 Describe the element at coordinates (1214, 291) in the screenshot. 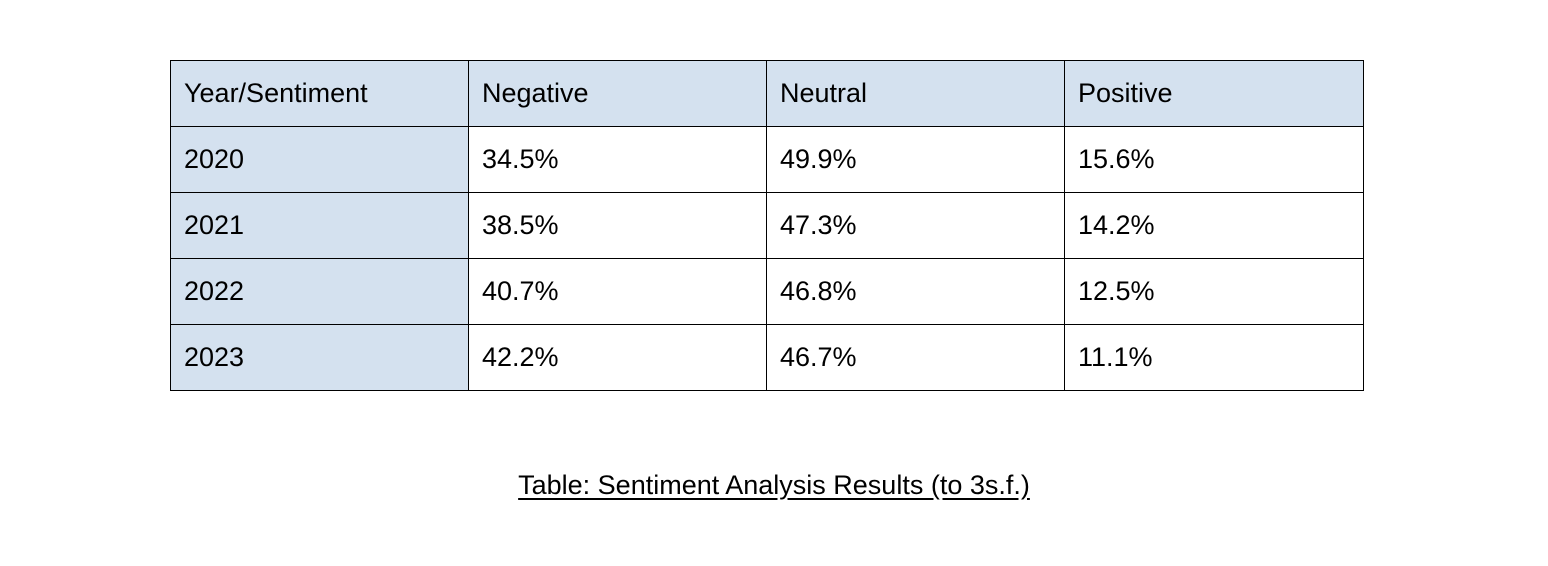

I see `positive-cell: 12.5%` at that location.